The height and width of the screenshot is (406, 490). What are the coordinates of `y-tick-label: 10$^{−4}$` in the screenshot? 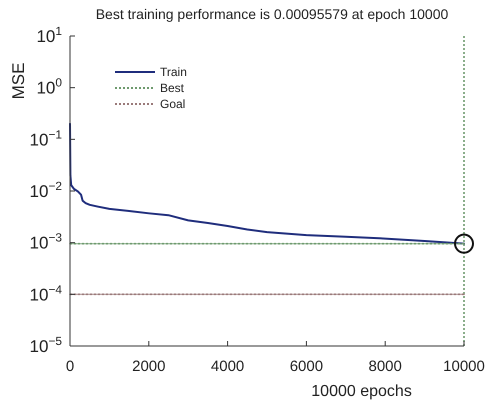 It's located at (46, 293).